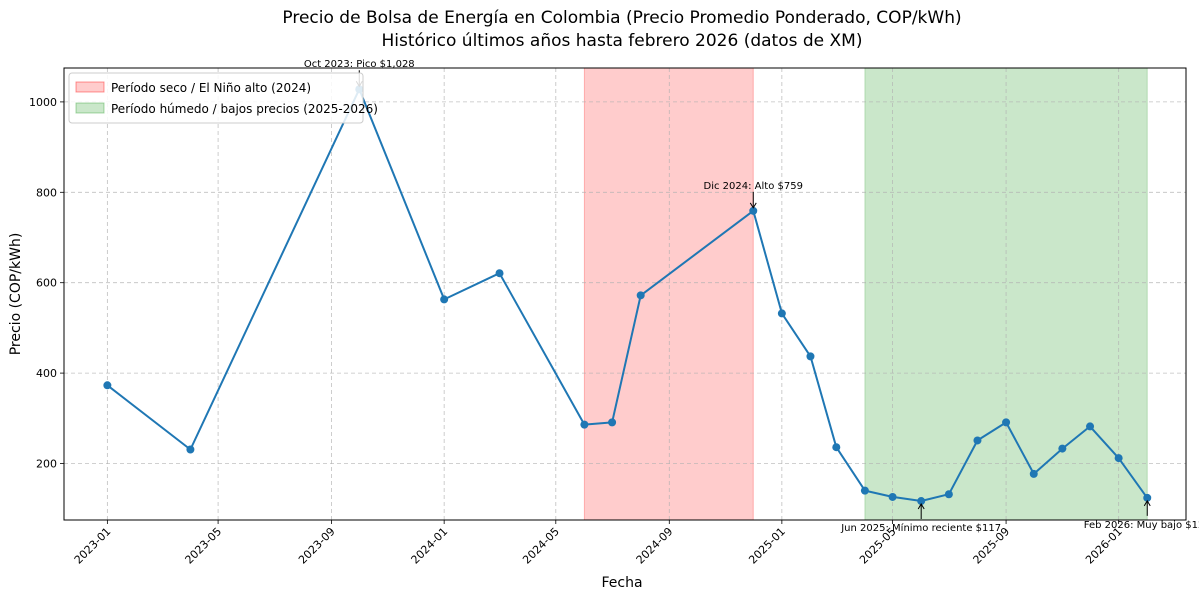 The width and height of the screenshot is (1199, 599). I want to click on annotation-label: Feb 2026: Muy bajo $124, so click(1141, 525).